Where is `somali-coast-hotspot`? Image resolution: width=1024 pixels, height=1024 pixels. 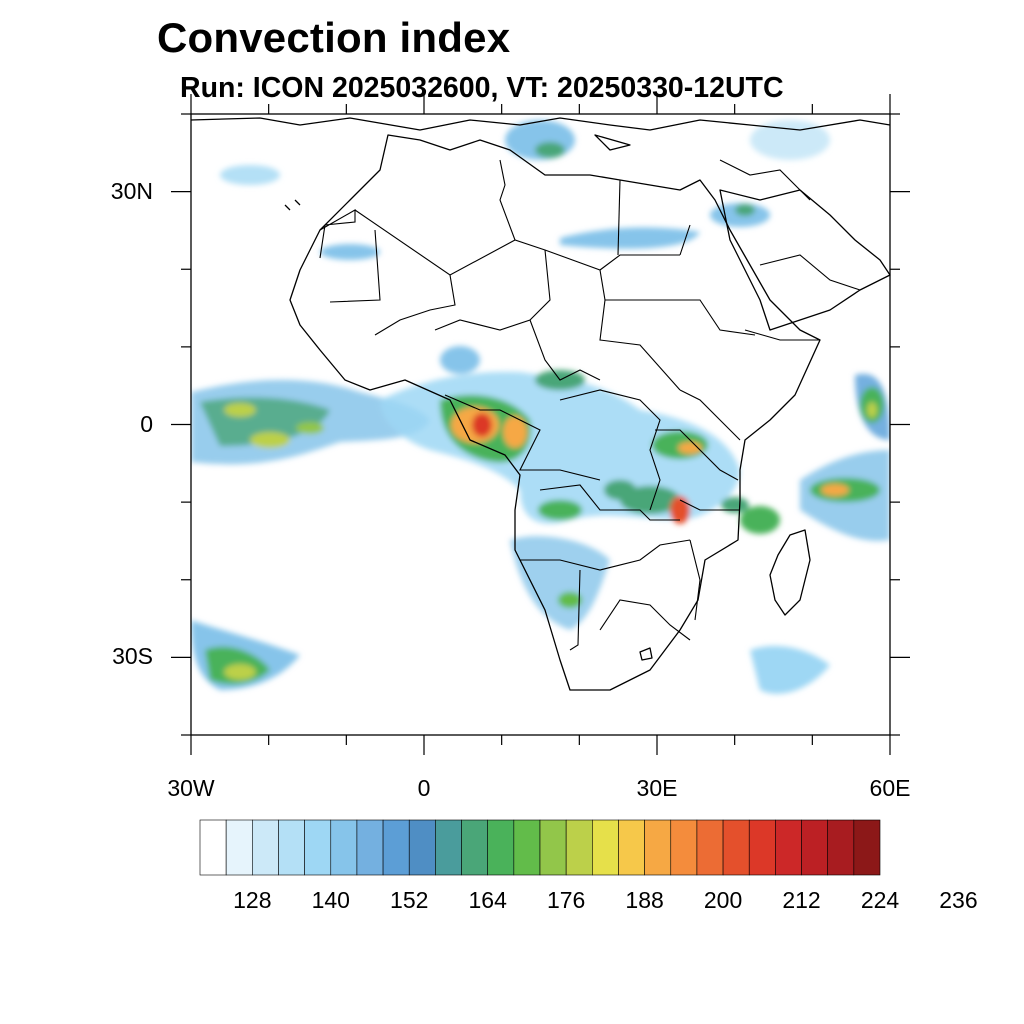
somali-coast-hotspot is located at coordinates (872, 410).